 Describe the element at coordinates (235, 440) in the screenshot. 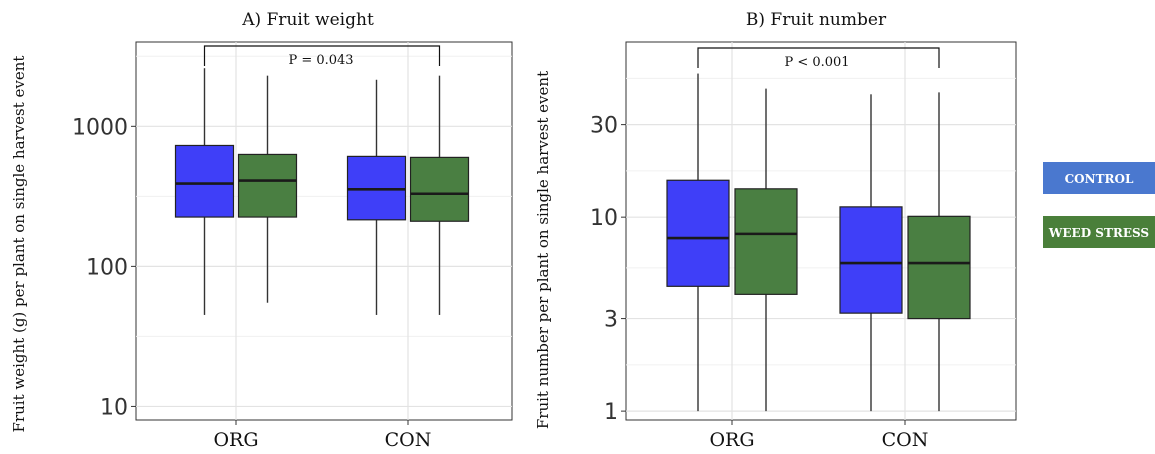

I see `panel-a-x-tick-org: ORG` at that location.